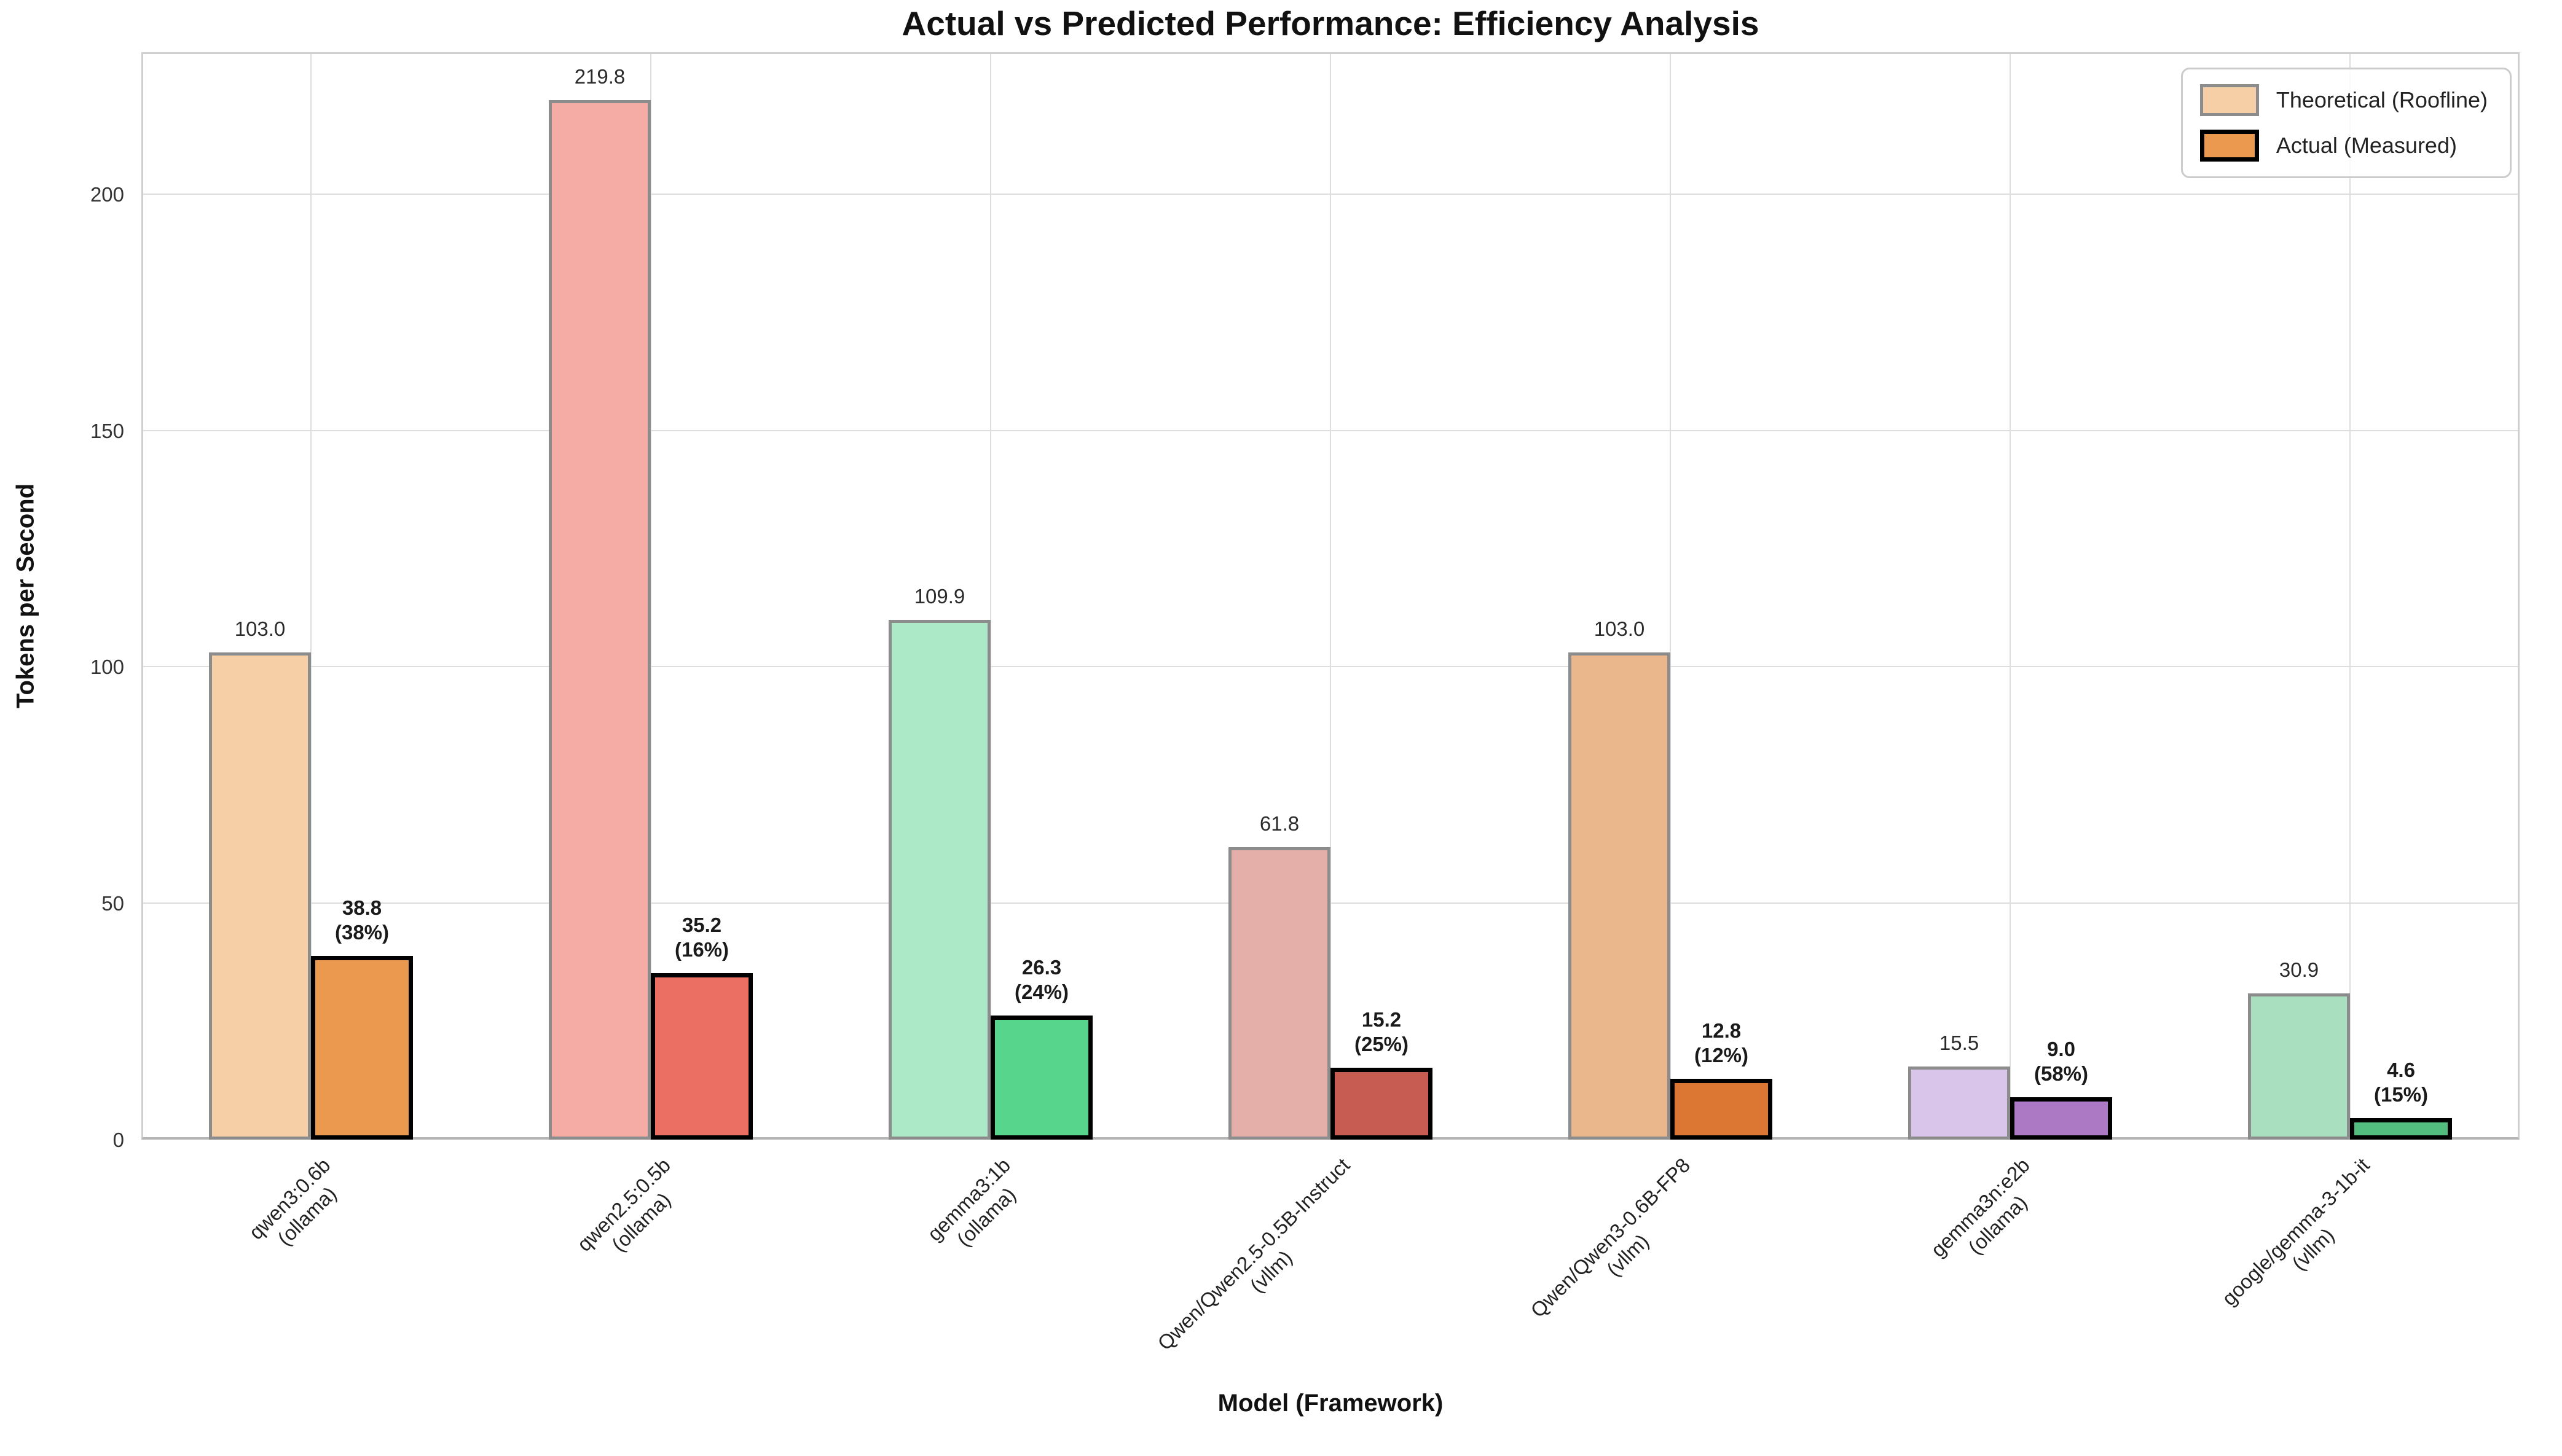 This screenshot has height=1456, width=2562. I want to click on bar-value-label-actual-0: 38.8 (38%), so click(362, 920).